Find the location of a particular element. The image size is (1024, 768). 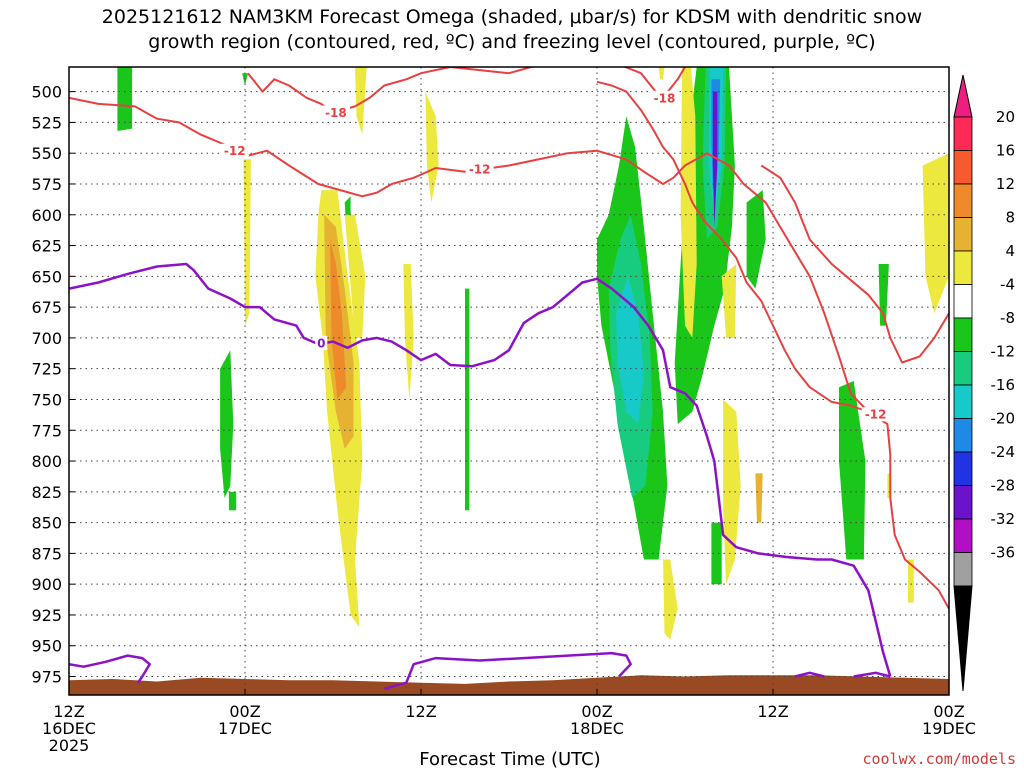

colorbar-label-9: -20 is located at coordinates (1003, 419).